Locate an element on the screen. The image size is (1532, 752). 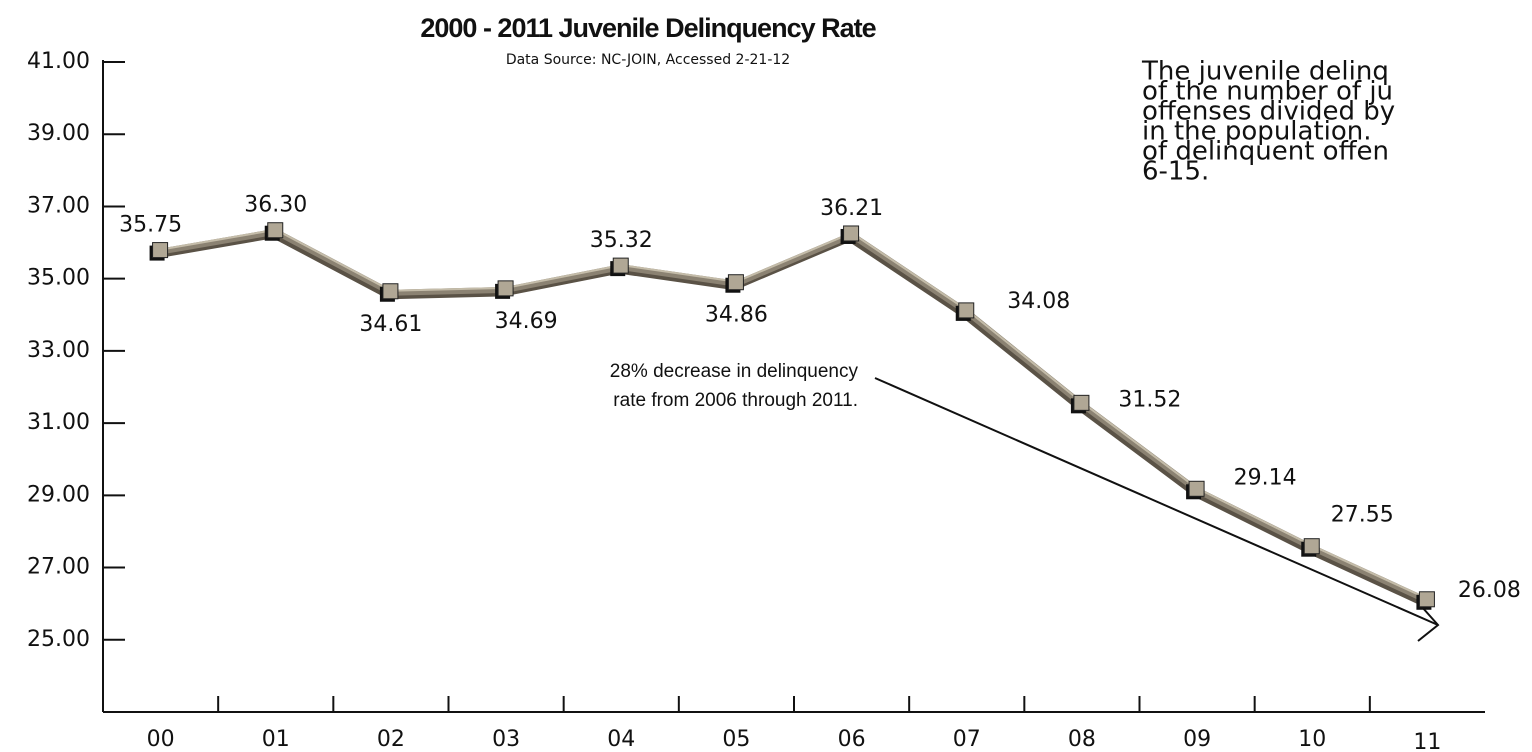
y-tick-label: 33.00 is located at coordinates (58, 350).